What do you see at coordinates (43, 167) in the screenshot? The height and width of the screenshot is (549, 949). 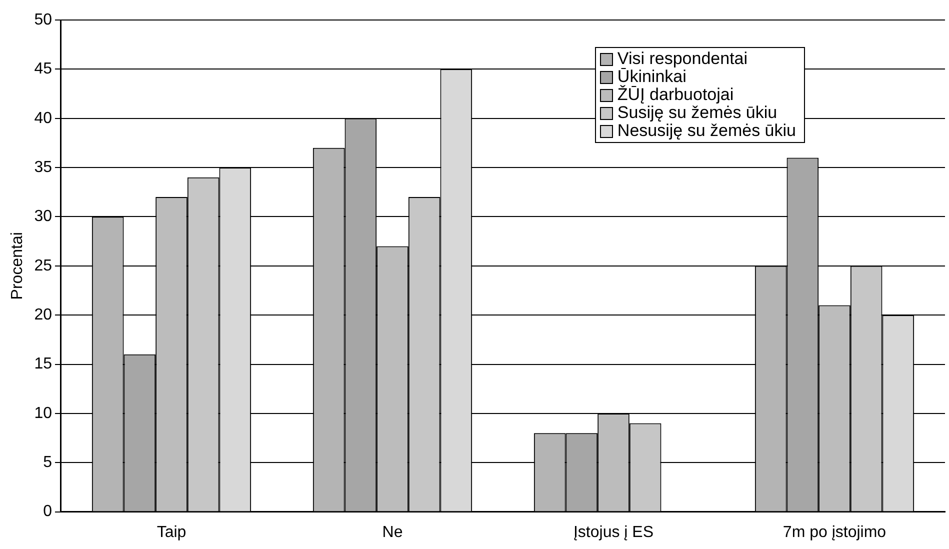 I see `y-tick-label: 35` at bounding box center [43, 167].